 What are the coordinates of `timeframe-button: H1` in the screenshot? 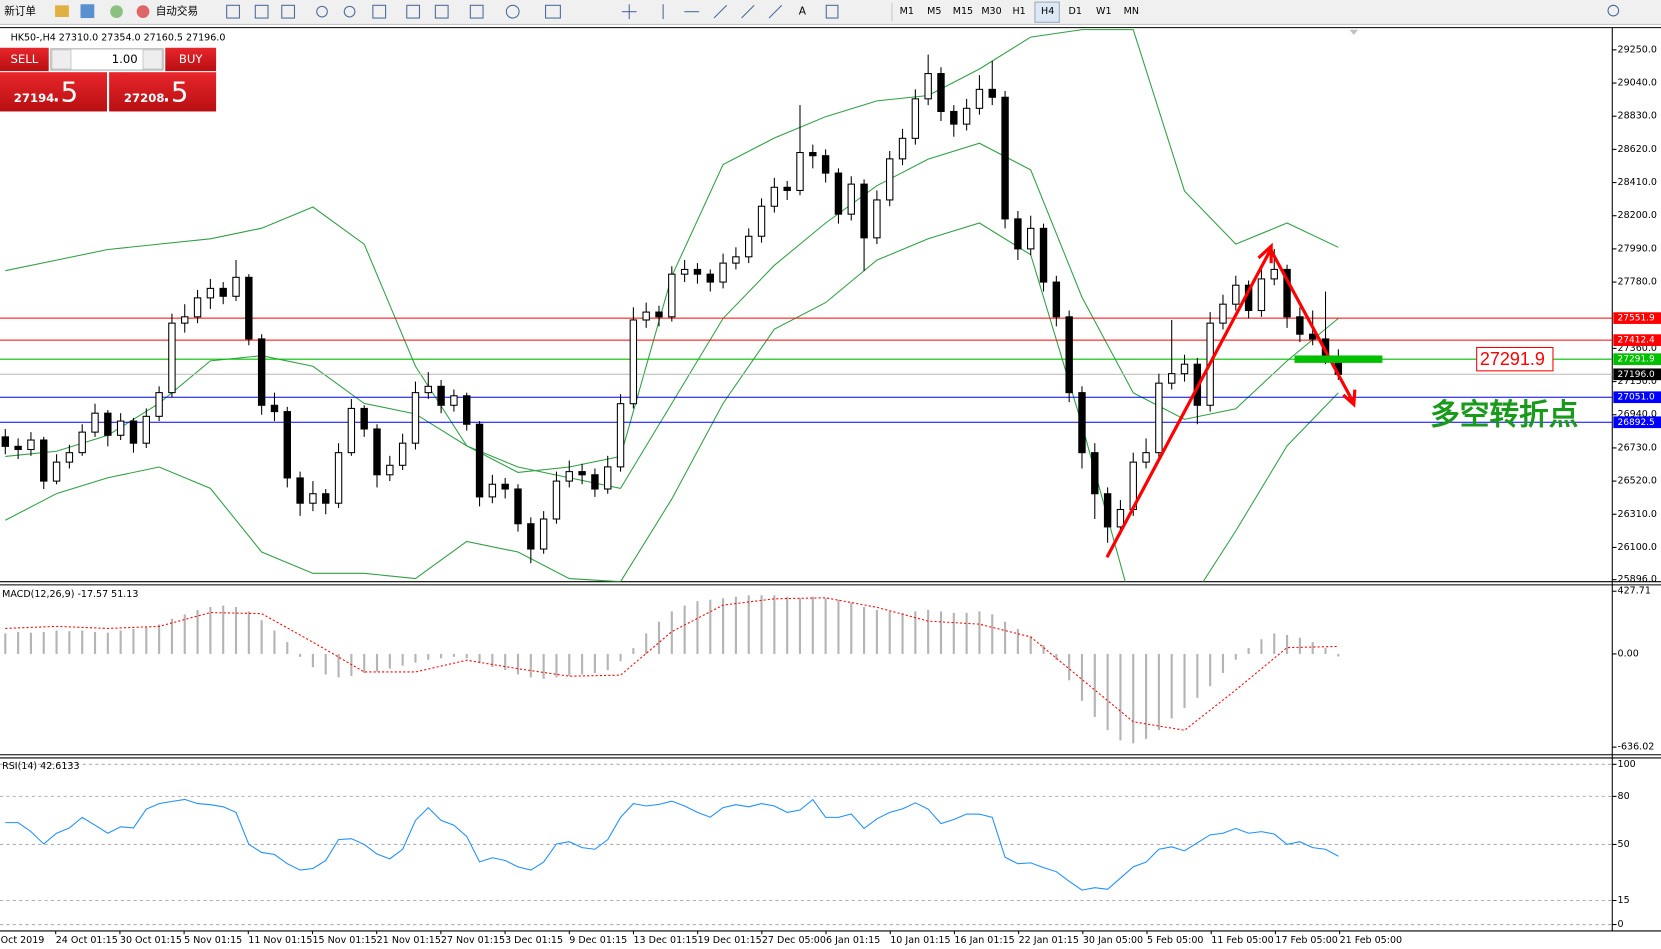 It's located at (1018, 11).